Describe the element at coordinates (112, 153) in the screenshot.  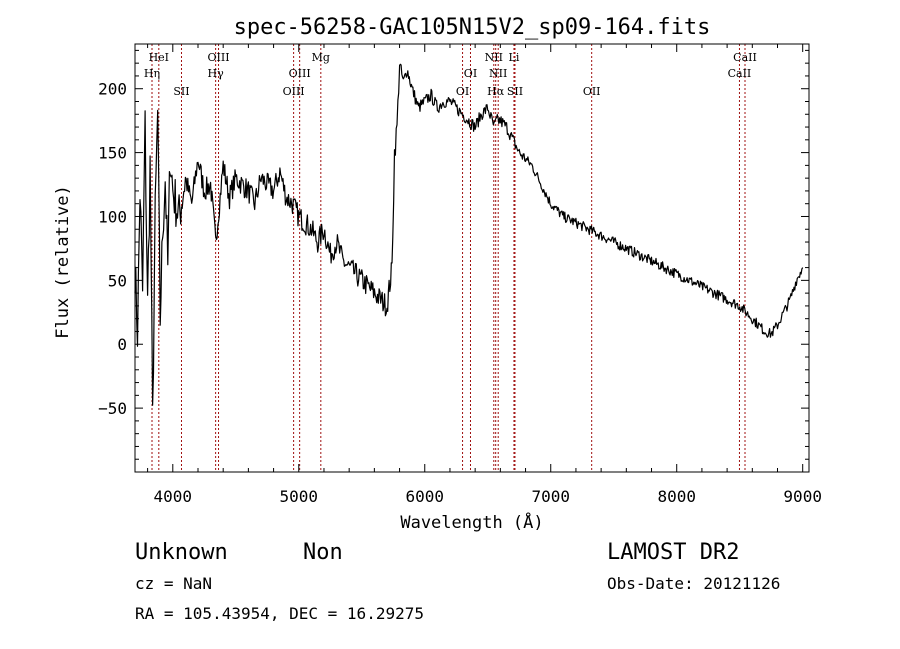
I see `y-tick-label: 150` at that location.